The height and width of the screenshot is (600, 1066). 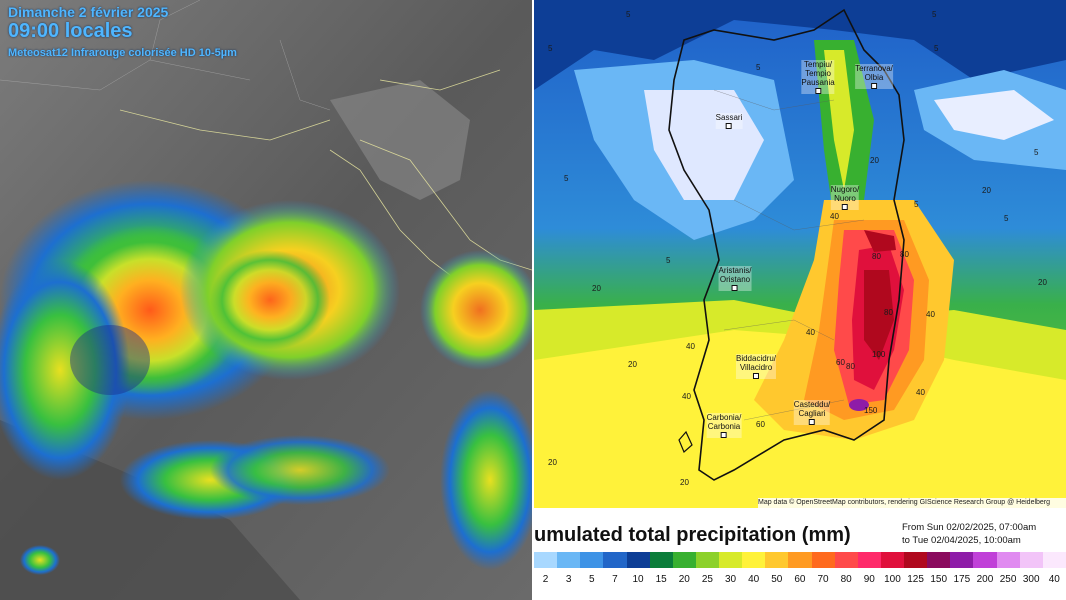 I want to click on legend-range-to: to Tue 02/04/2025, 10:00am, so click(x=961, y=540).